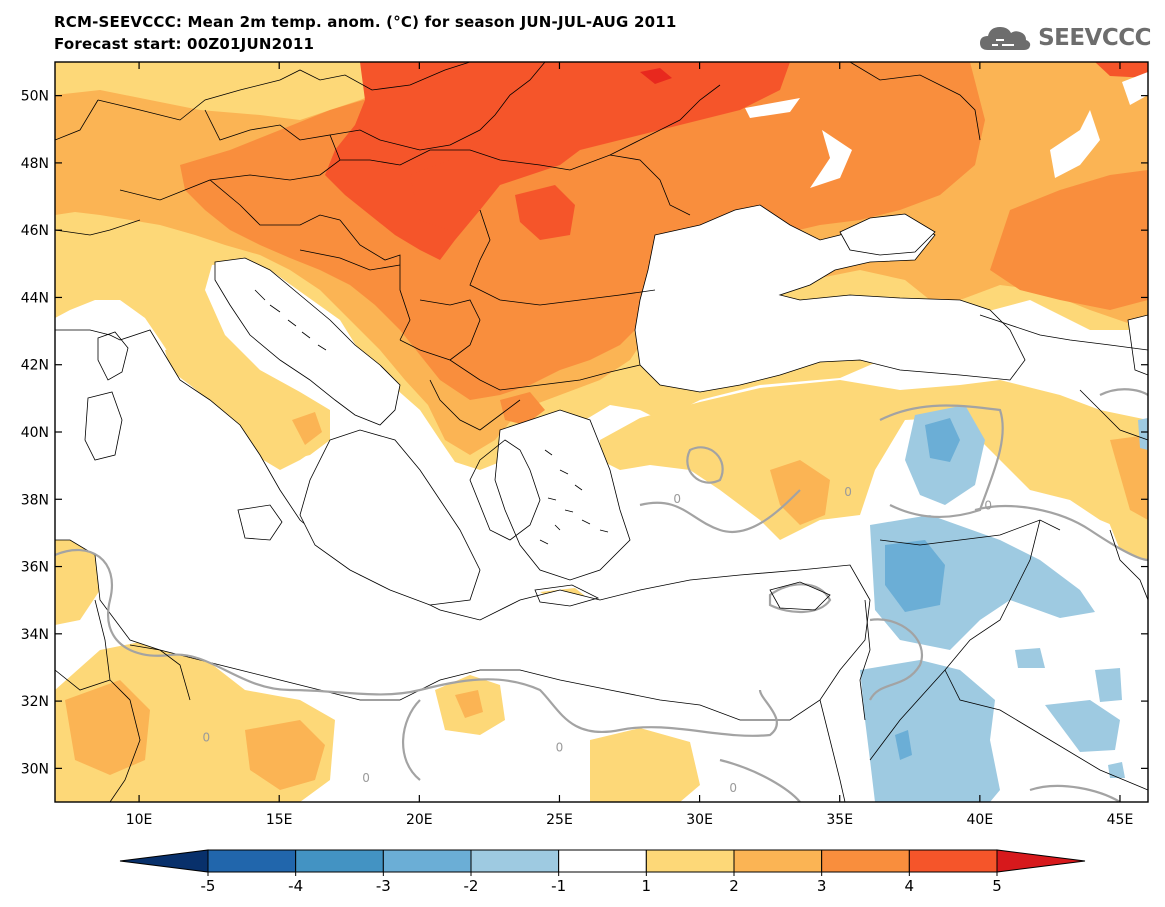  I want to click on lat-tick-label: 42N, so click(35, 366).